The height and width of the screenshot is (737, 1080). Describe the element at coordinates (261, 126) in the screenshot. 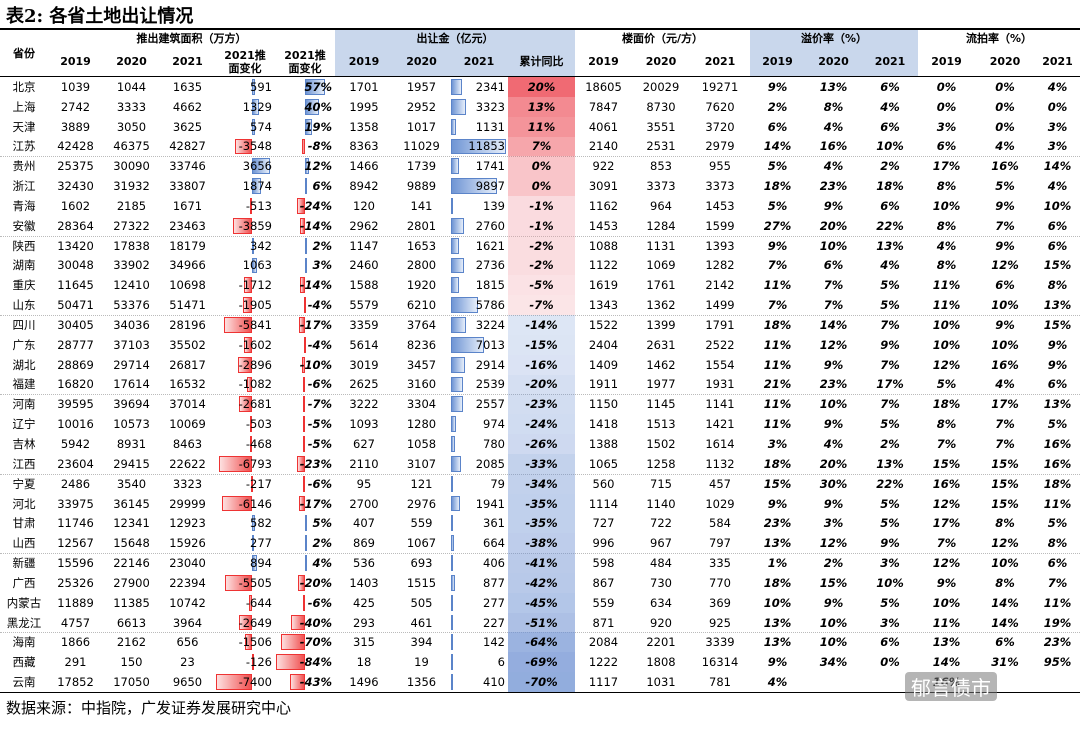

I see `table-cell: 574` at that location.